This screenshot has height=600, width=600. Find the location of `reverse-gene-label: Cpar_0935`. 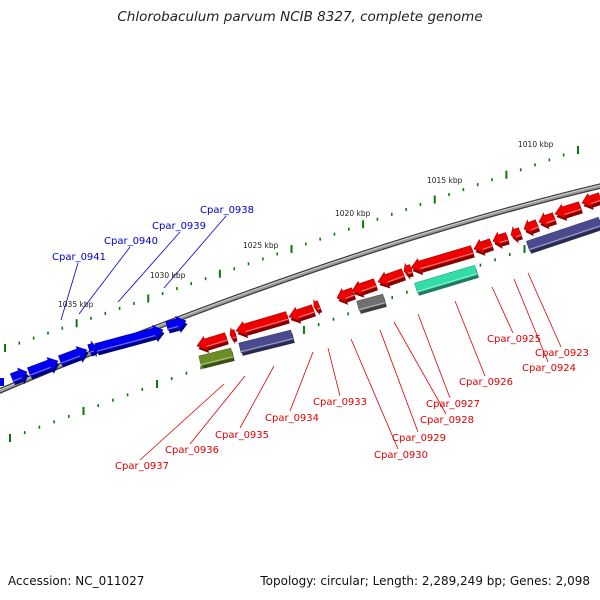

reverse-gene-label: Cpar_0935 is located at coordinates (242, 435).